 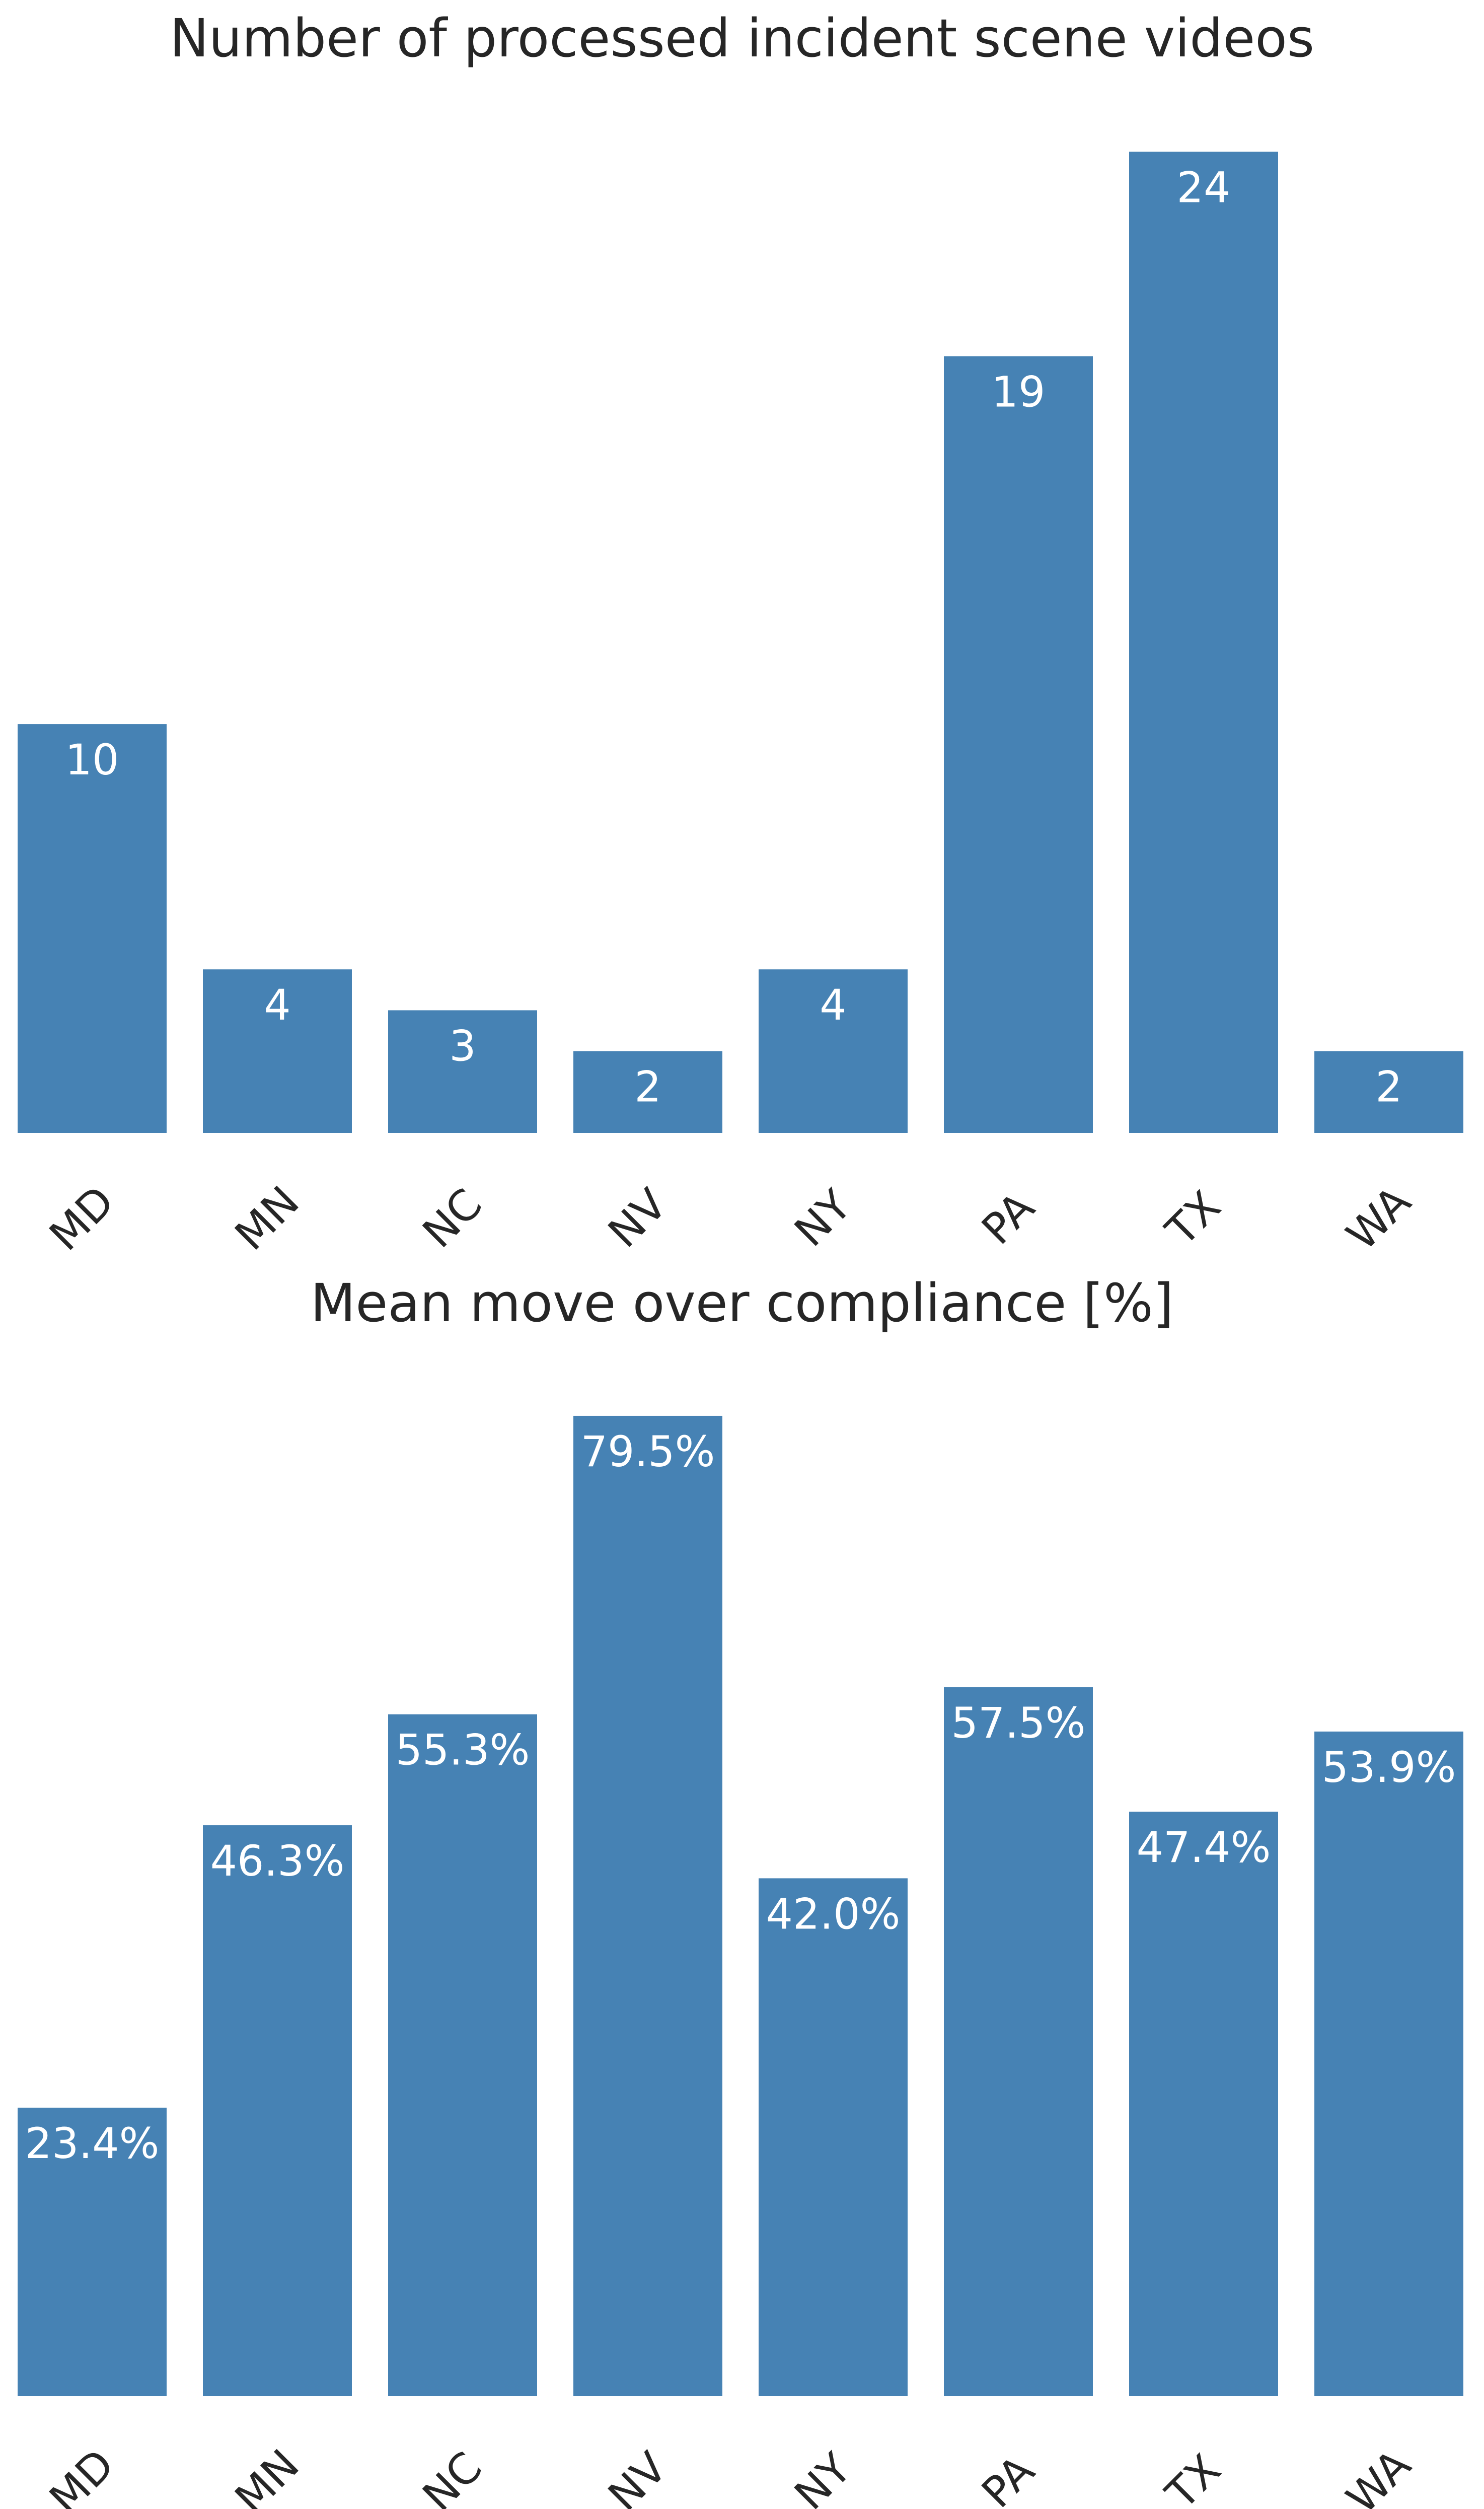 What do you see at coordinates (648, 1087) in the screenshot?
I see `value-label-nv: 2` at bounding box center [648, 1087].